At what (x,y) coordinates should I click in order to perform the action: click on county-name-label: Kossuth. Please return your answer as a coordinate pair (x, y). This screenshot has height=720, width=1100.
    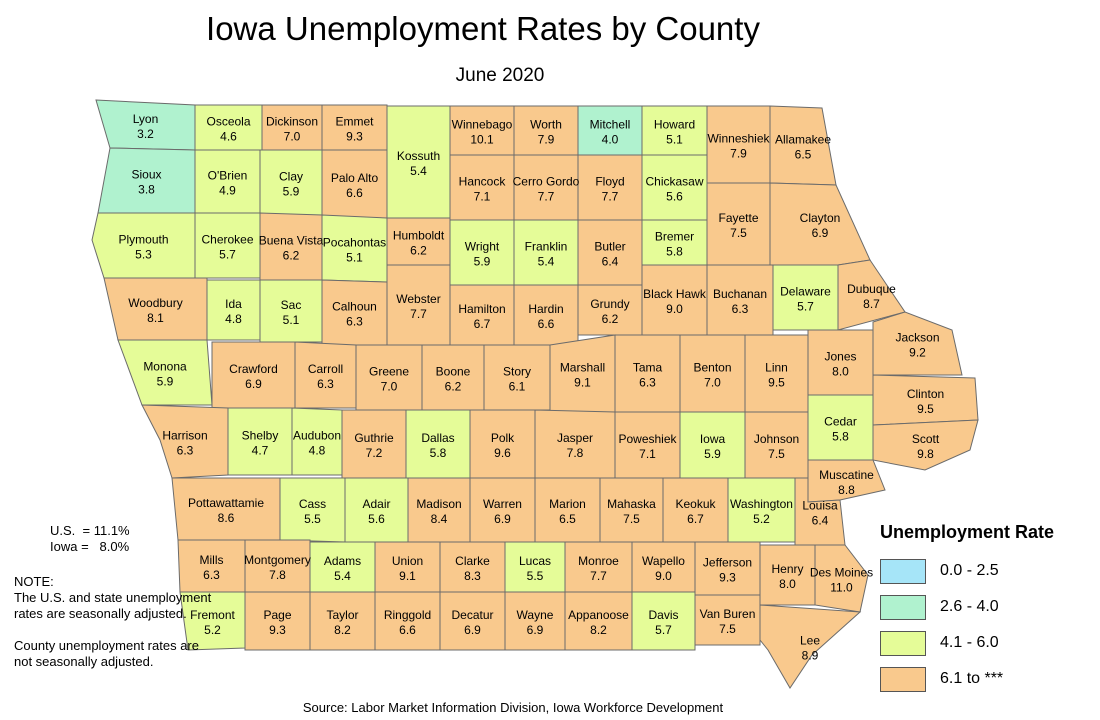
    Looking at the image, I should click on (418, 156).